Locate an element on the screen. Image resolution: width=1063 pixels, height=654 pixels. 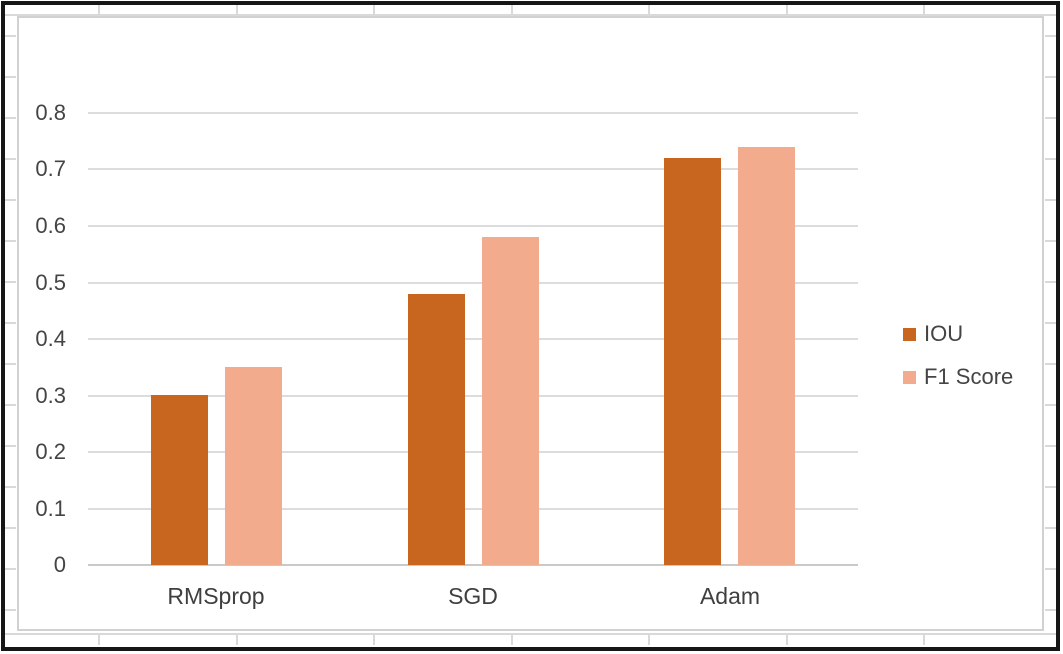
y-tick-label: 0.8 is located at coordinates (50, 112).